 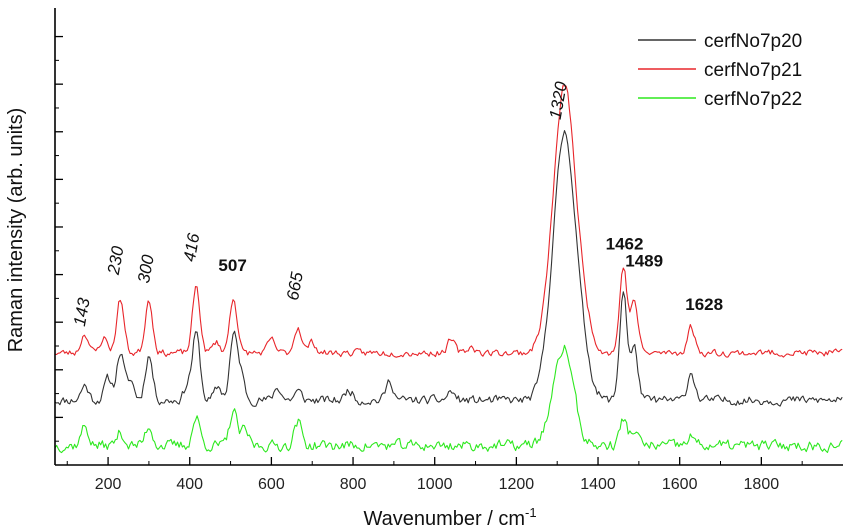 I want to click on peak-label-300: 300, so click(x=146, y=269).